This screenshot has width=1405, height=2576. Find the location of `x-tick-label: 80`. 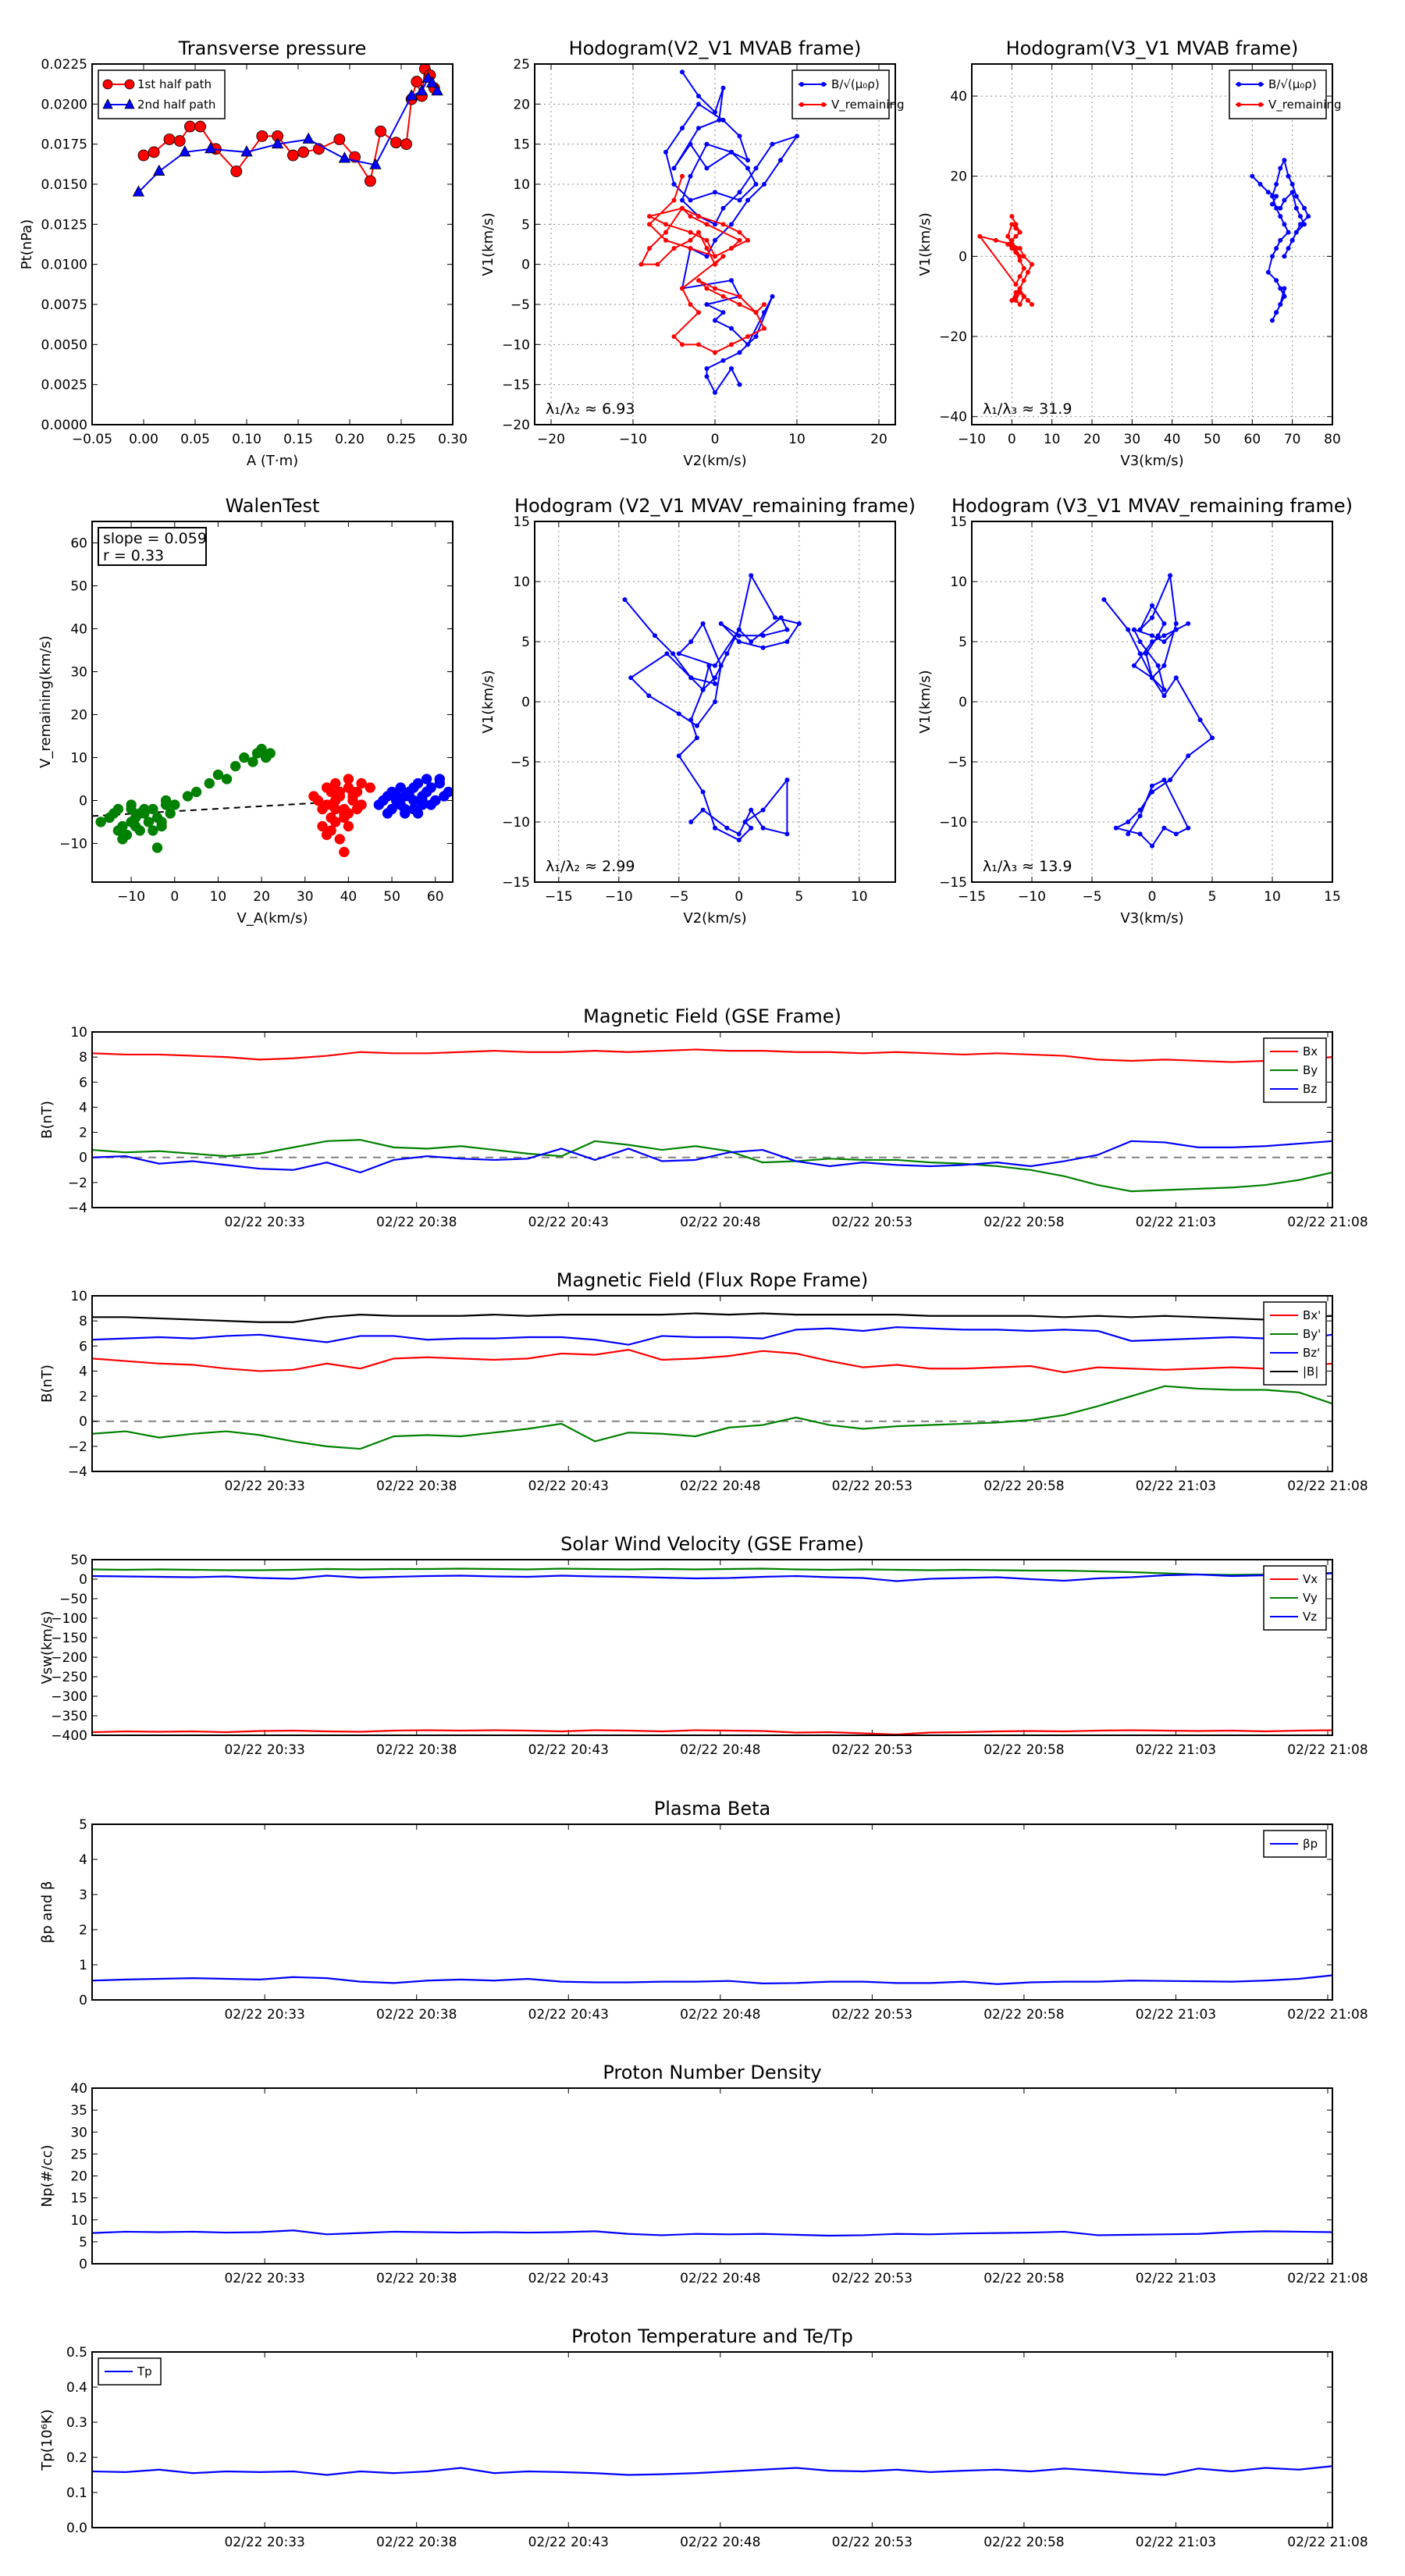

x-tick-label: 80 is located at coordinates (1333, 439).